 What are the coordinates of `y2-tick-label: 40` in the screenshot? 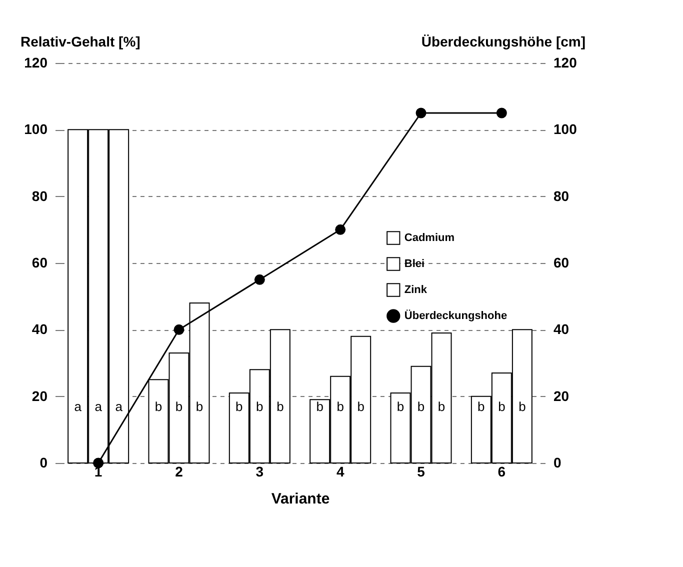 It's located at (562, 329).